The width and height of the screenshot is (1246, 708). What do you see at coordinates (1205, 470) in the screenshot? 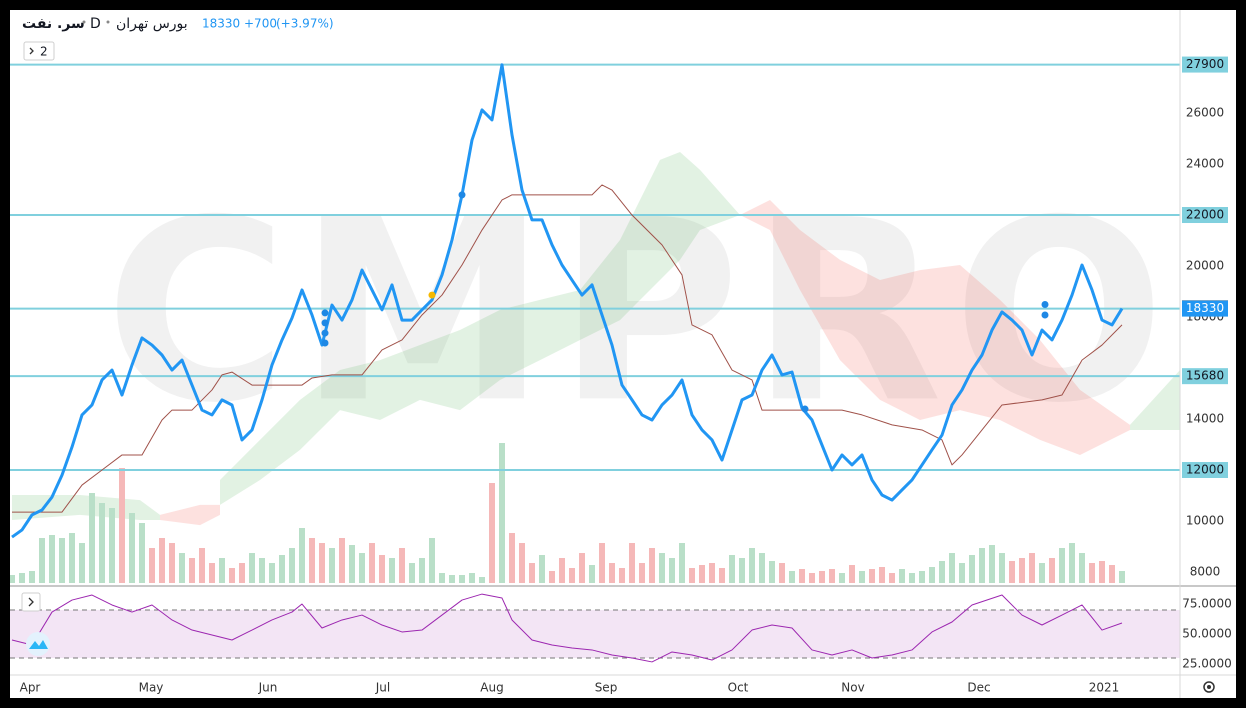
I see `level-label: 12000` at bounding box center [1205, 470].